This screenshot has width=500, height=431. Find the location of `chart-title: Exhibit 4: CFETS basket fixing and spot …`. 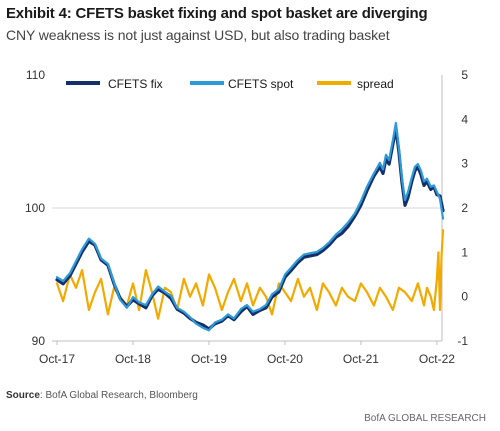

chart-title: Exhibit 4: CFETS basket fixing and spot … is located at coordinates (217, 13).